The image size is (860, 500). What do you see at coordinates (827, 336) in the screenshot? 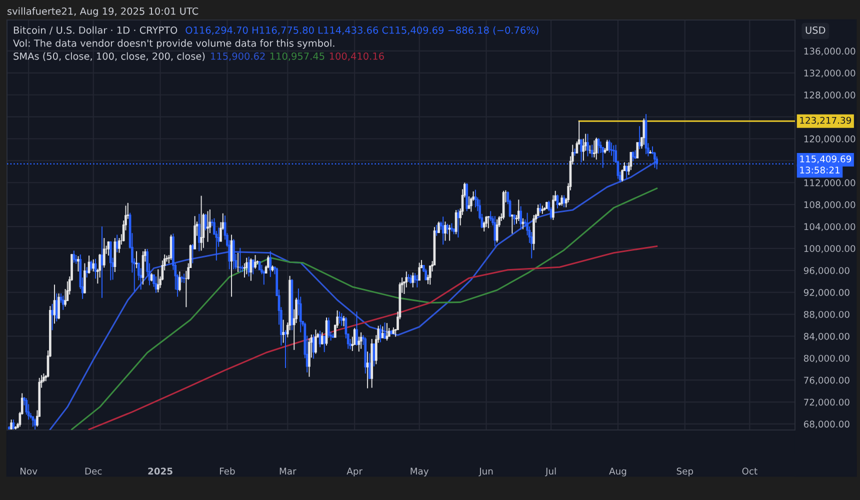
I see `y-tick-label: 84,000.00` at bounding box center [827, 336].